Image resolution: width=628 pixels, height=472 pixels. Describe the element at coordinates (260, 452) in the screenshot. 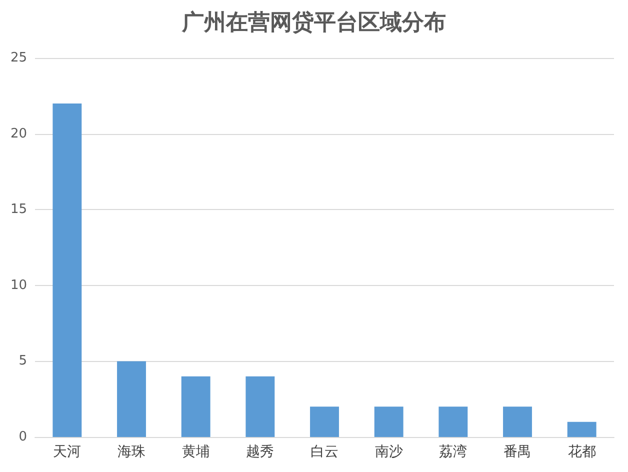

I see `x-tick-label: 越秀` at that location.